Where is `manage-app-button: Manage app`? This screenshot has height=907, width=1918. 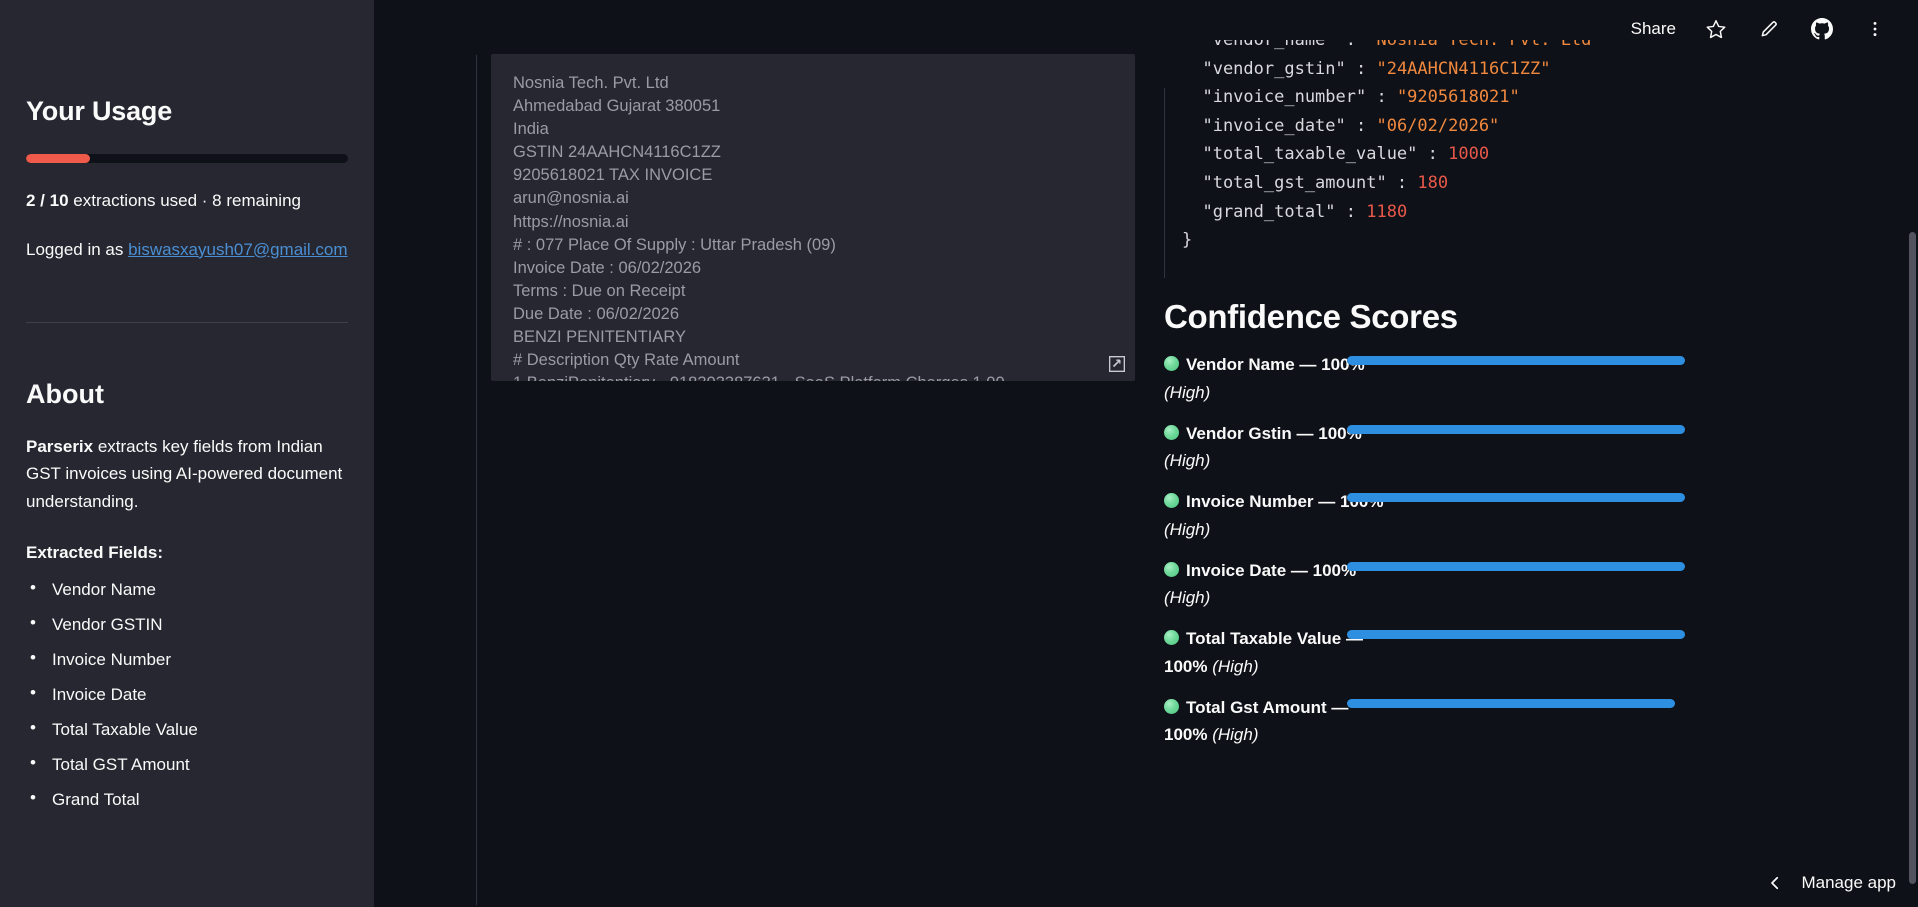
manage-app-button: Manage app is located at coordinates (1831, 883).